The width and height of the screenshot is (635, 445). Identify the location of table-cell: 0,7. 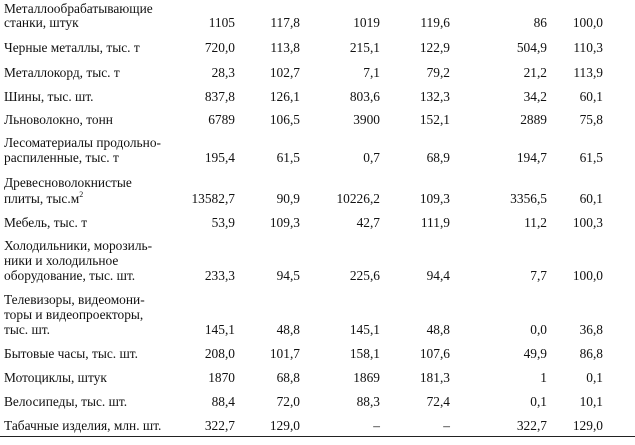
(371, 157).